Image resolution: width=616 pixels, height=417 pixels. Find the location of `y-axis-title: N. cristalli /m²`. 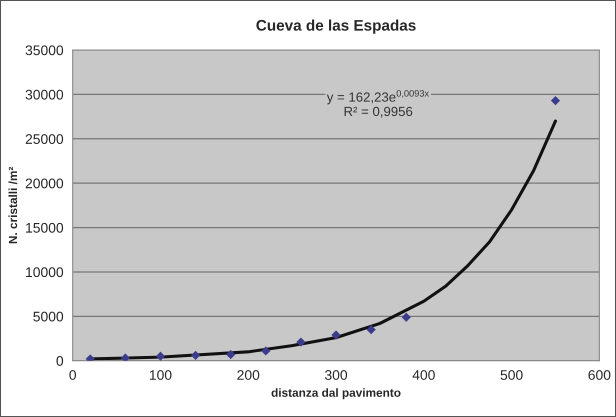

y-axis-title: N. cristalli /m² is located at coordinates (13, 205).